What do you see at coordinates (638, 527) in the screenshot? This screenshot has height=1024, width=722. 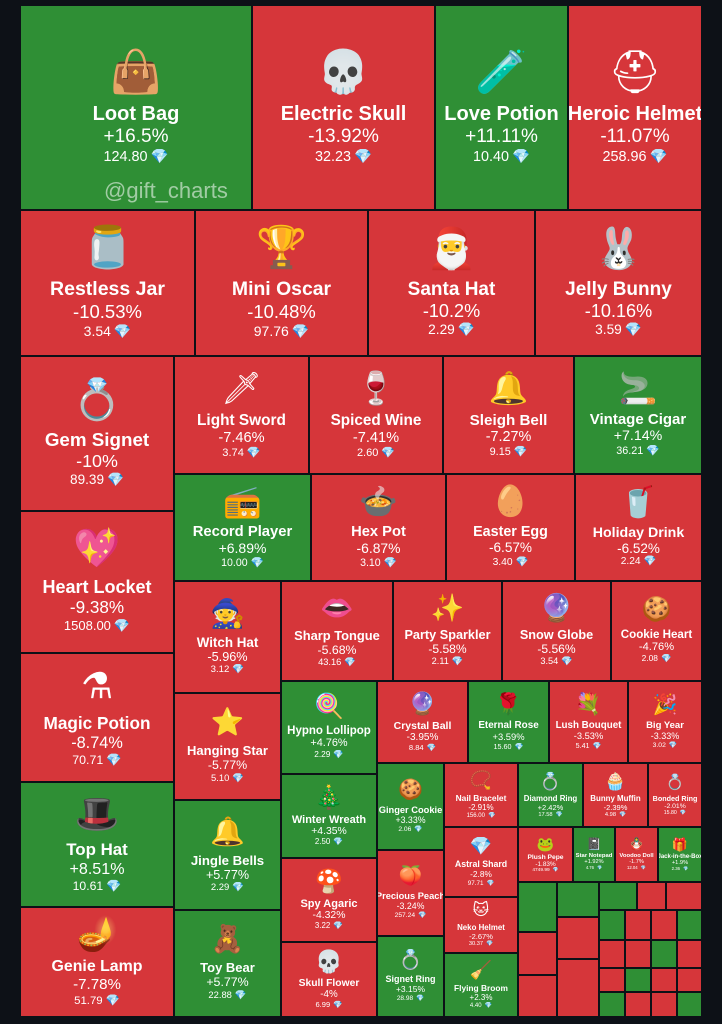 I see `tile-holiday-drink: 🥤 Holiday Drink -6.52% 2.24 💎` at bounding box center [638, 527].